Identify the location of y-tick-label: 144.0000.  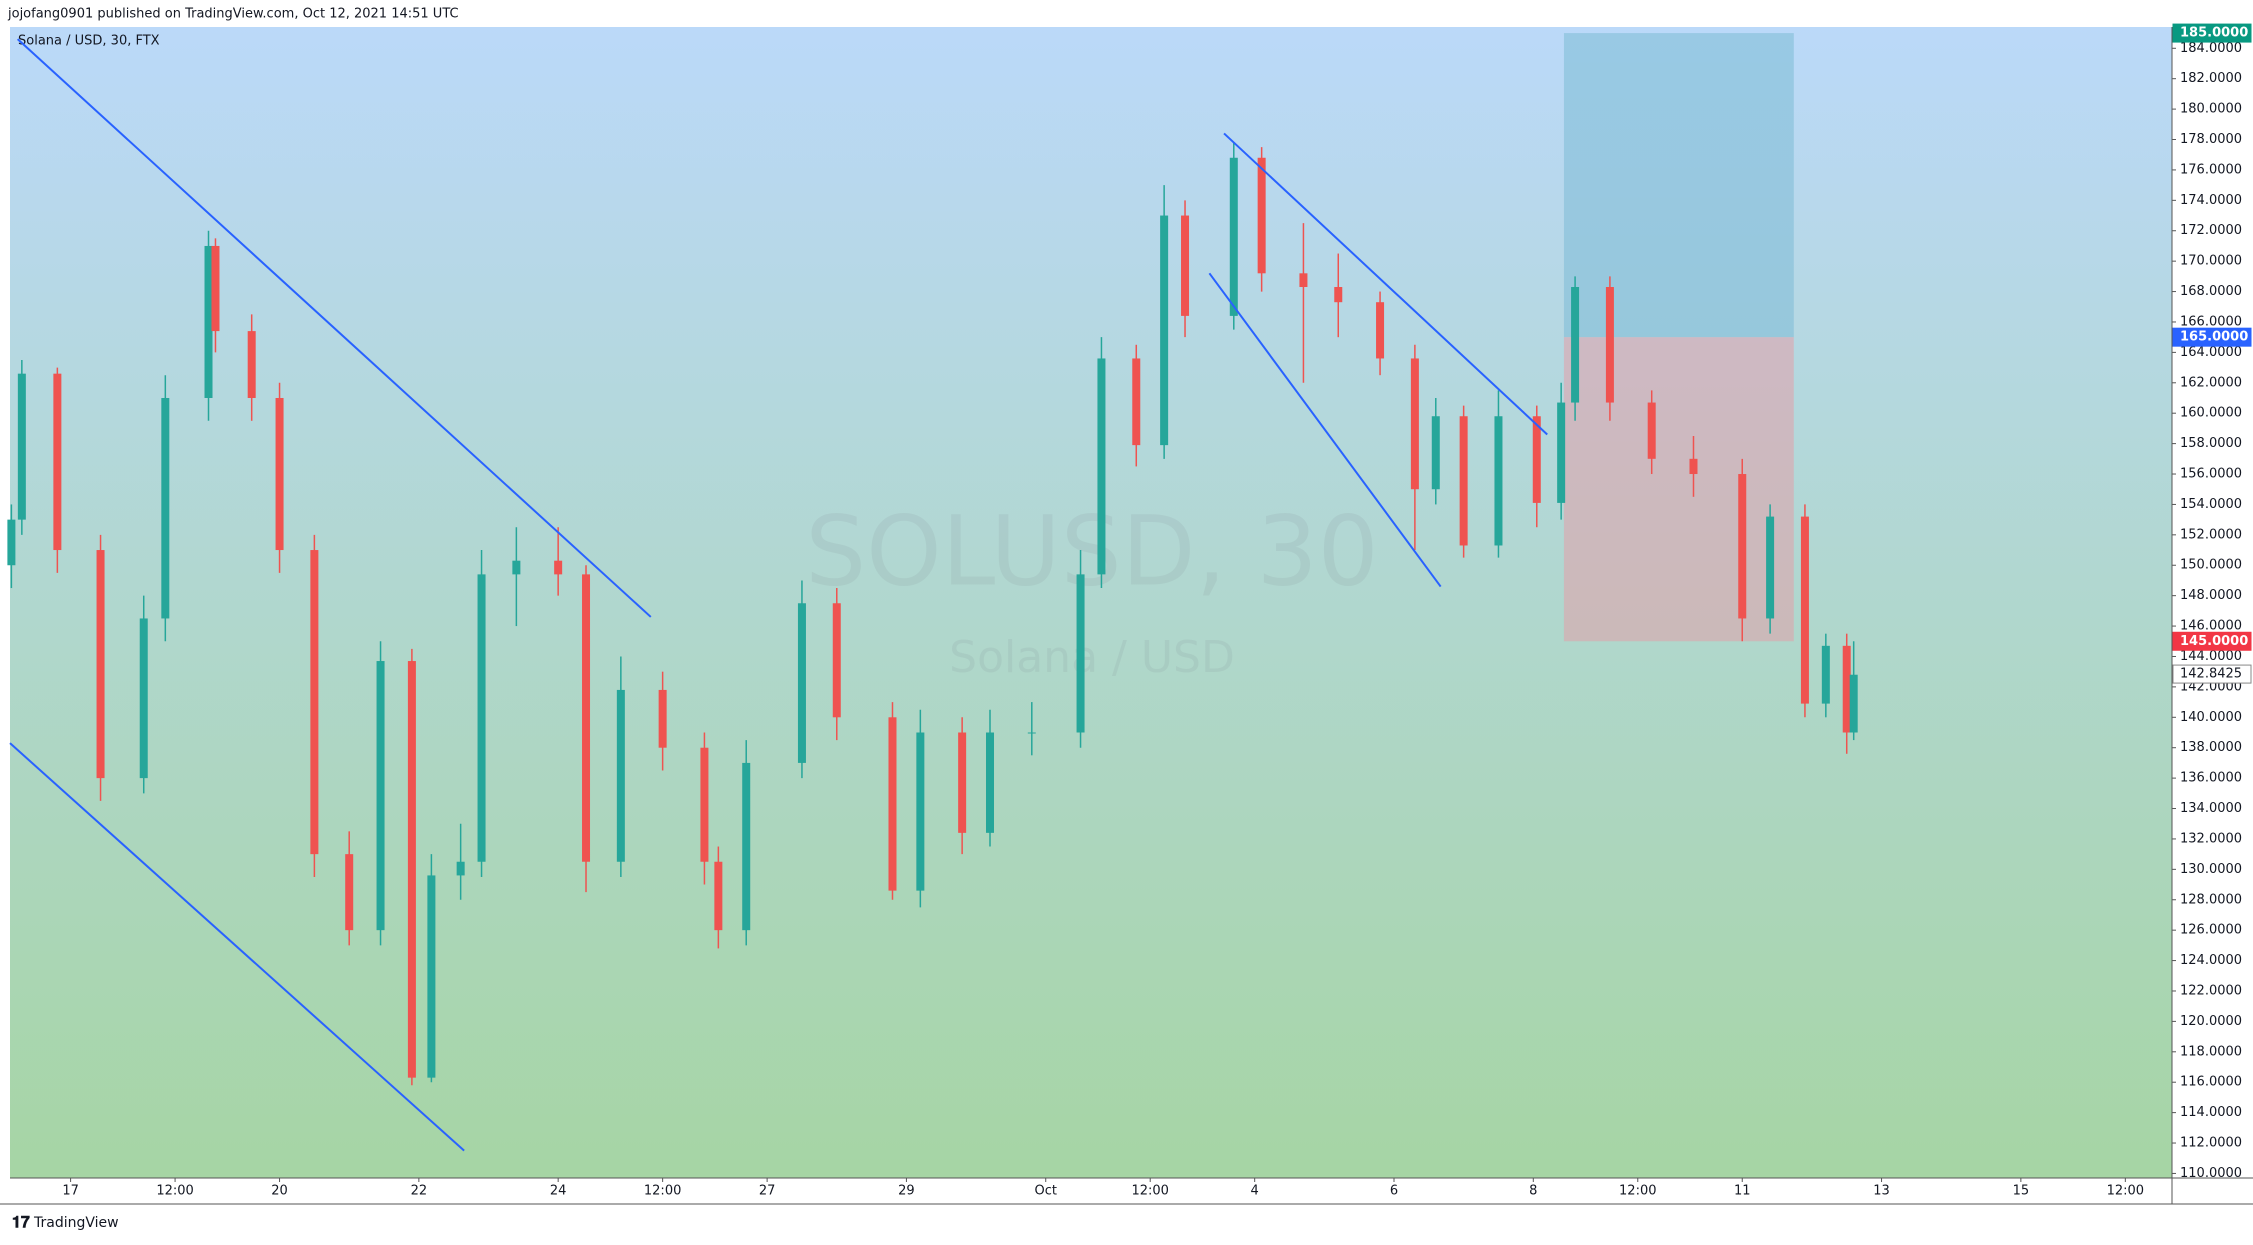
(2211, 656).